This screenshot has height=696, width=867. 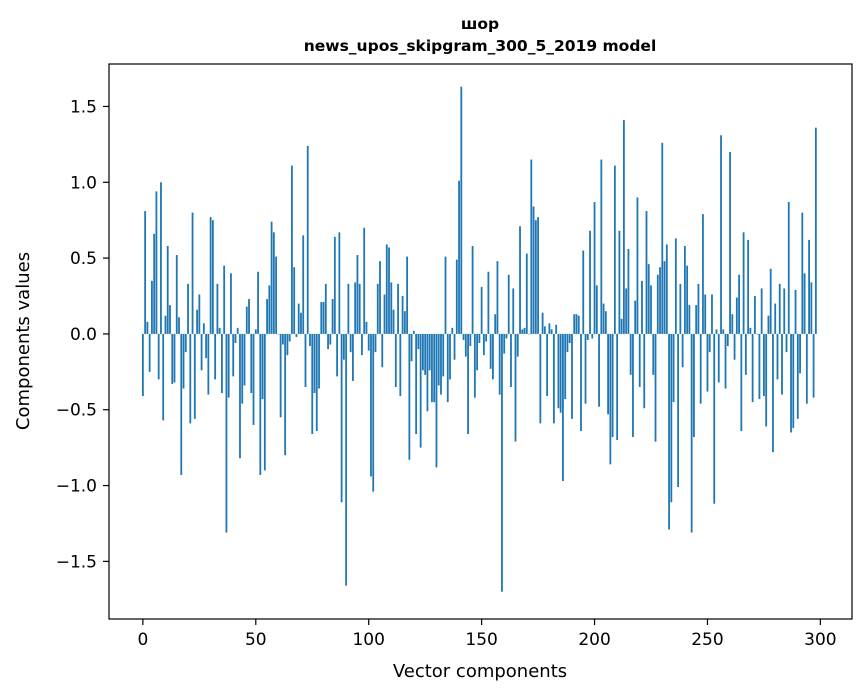 What do you see at coordinates (480, 24) in the screenshot?
I see `chart-title-line1: шор` at bounding box center [480, 24].